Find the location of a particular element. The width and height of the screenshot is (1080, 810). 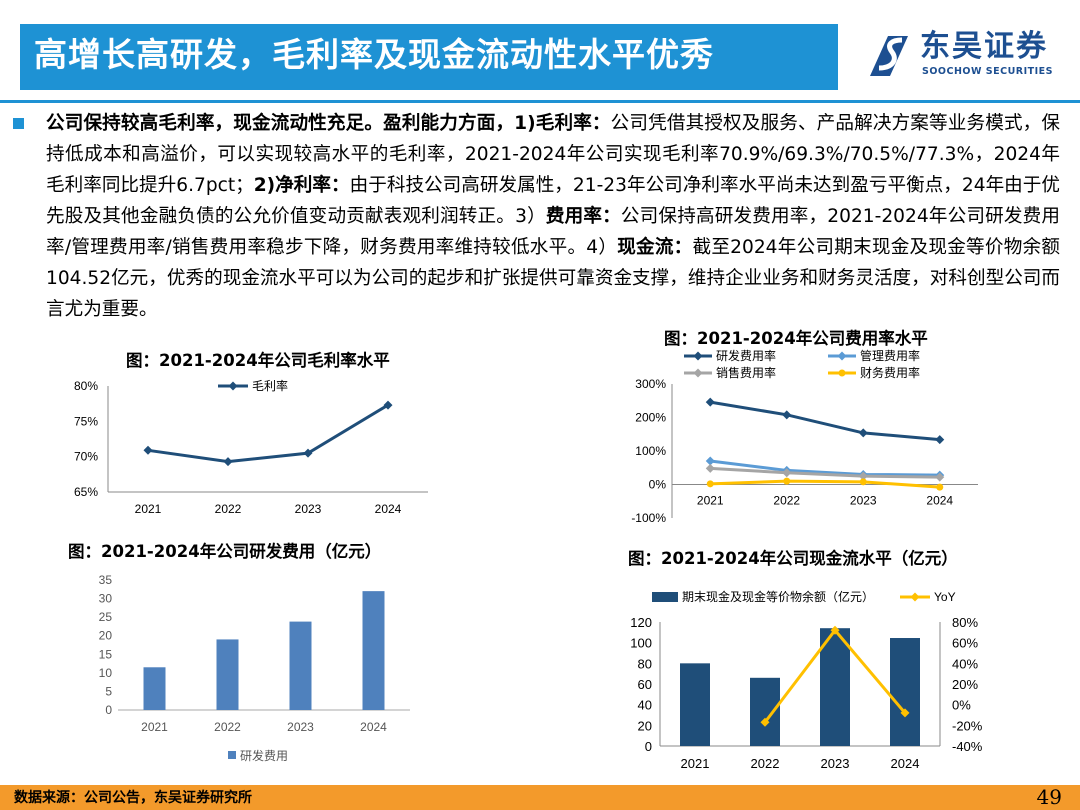

y-tick-label: 40 is located at coordinates (645, 705).